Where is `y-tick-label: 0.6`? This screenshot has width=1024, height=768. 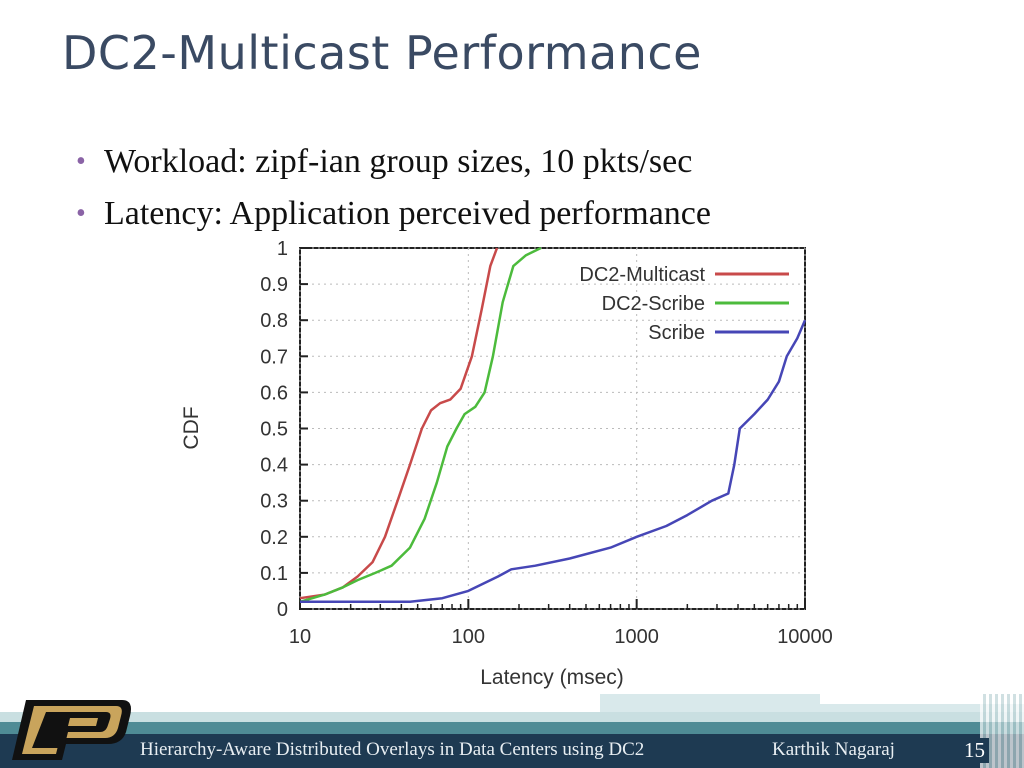 y-tick-label: 0.6 is located at coordinates (274, 393).